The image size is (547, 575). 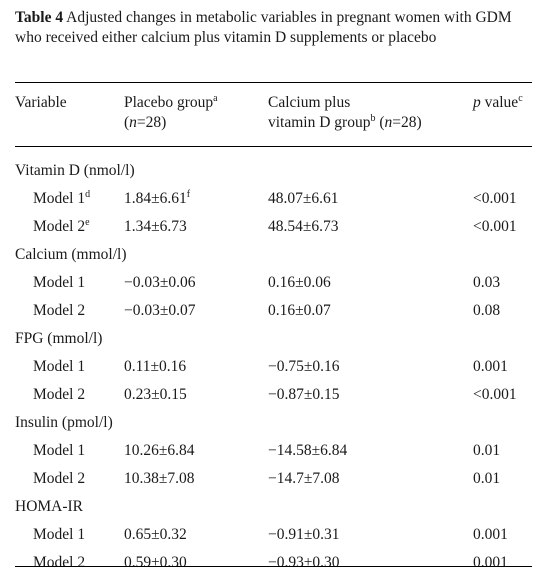 I want to click on placebo-value: −0.03±0.06, so click(x=160, y=282).